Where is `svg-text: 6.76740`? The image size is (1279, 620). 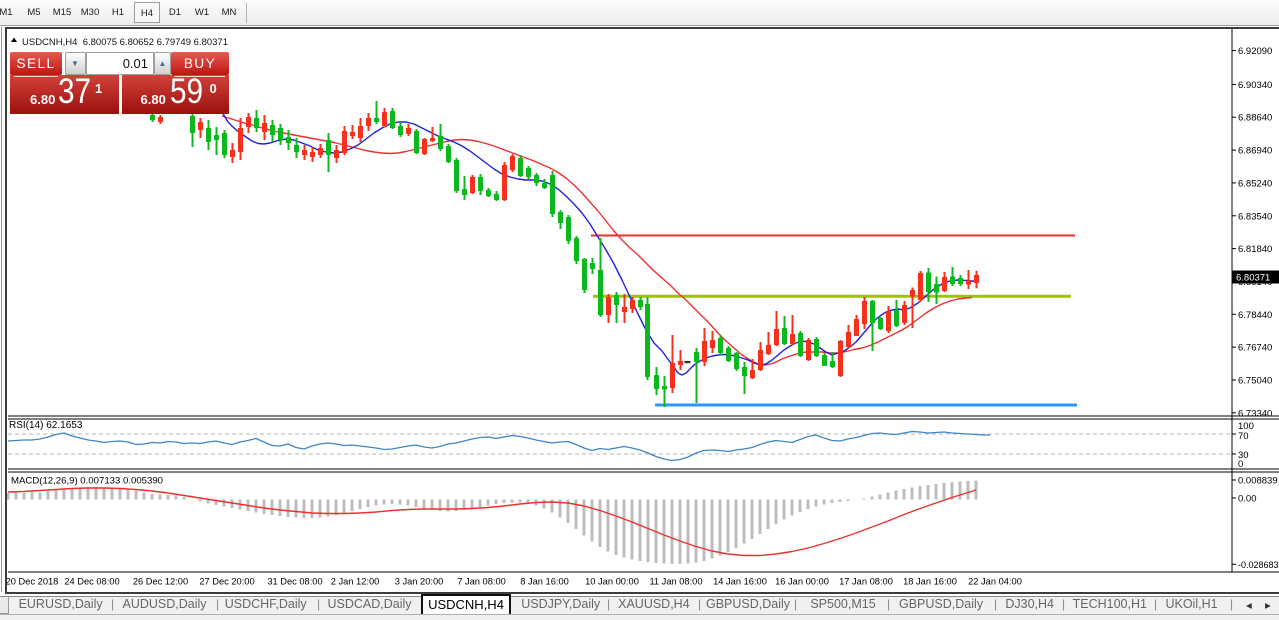 svg-text: 6.76740 is located at coordinates (1255, 348).